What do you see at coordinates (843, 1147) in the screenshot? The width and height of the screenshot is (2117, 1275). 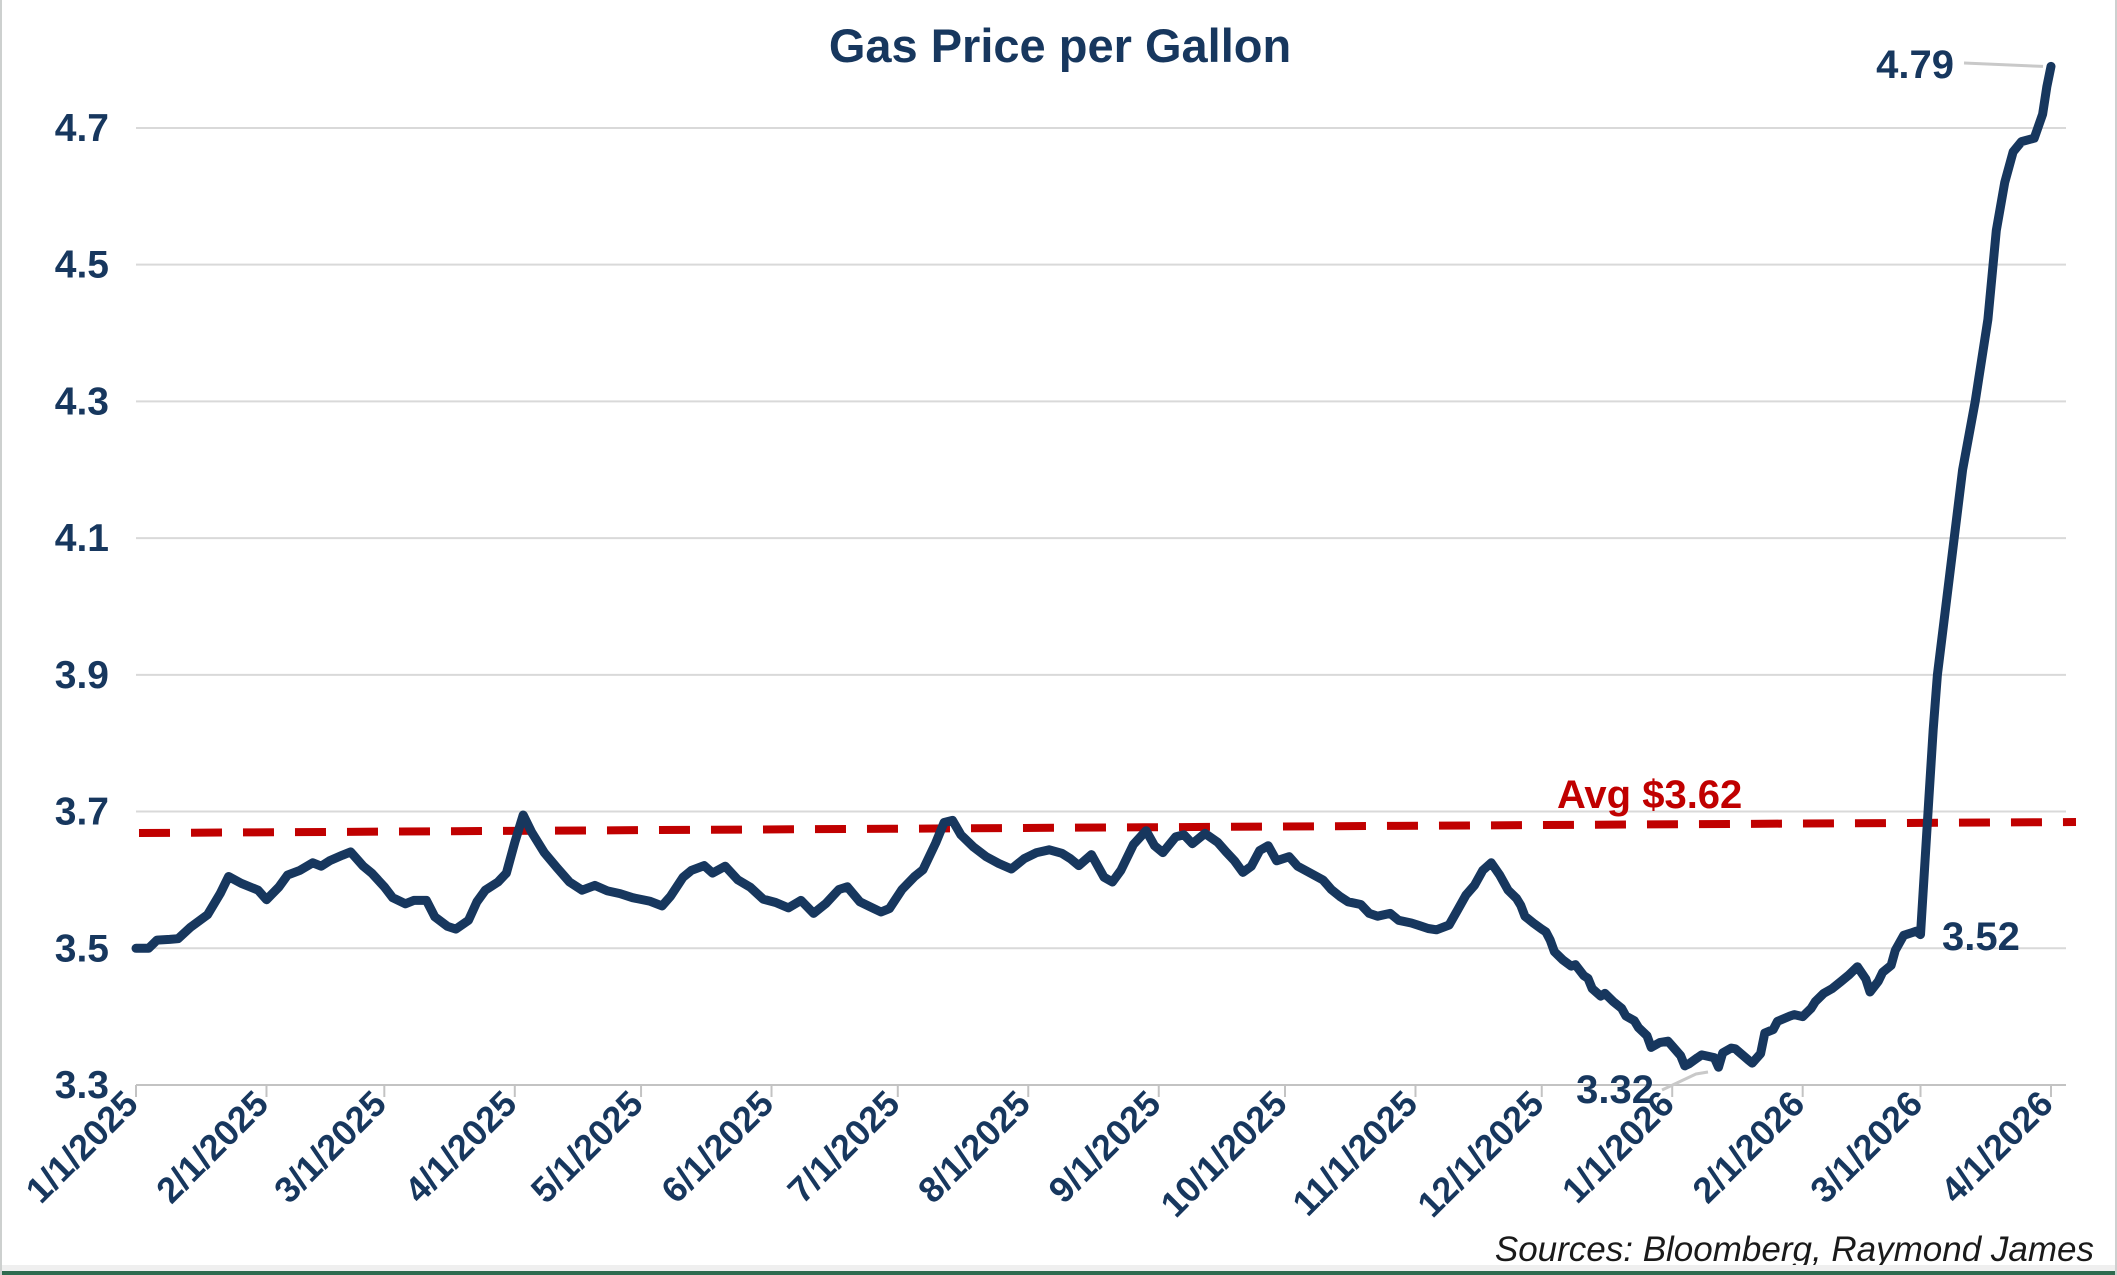 I see `x-tick-label: 7/1/2025` at bounding box center [843, 1147].